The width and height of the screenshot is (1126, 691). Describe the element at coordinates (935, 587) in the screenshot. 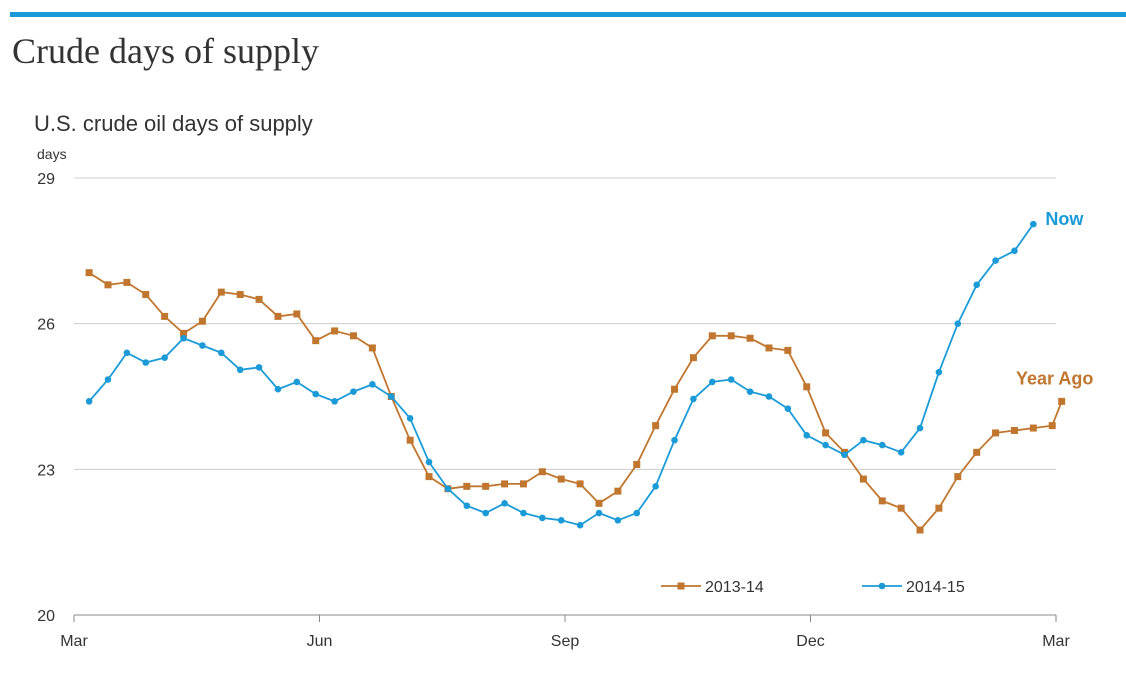

I see `legend-label-1: 2014-15` at that location.